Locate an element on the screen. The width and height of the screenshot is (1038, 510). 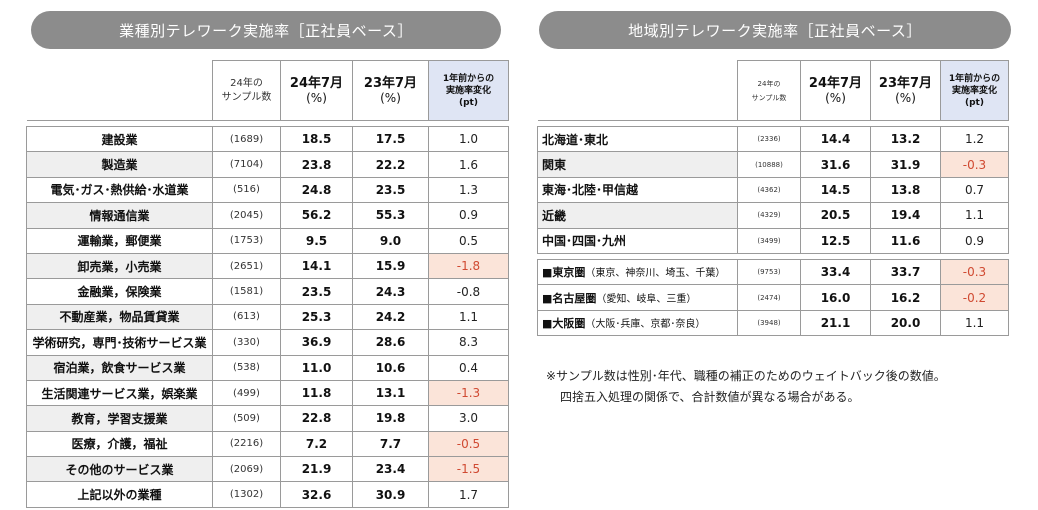
rate-2023-cell: 9.0 is located at coordinates (390, 240).